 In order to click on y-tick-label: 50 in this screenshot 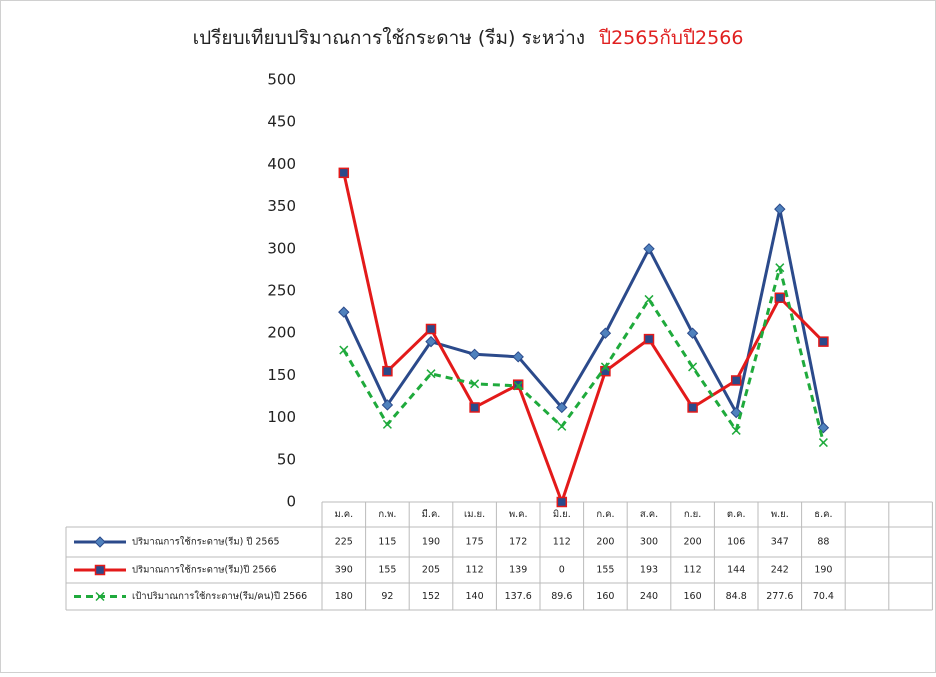, I will do `click(286, 459)`.